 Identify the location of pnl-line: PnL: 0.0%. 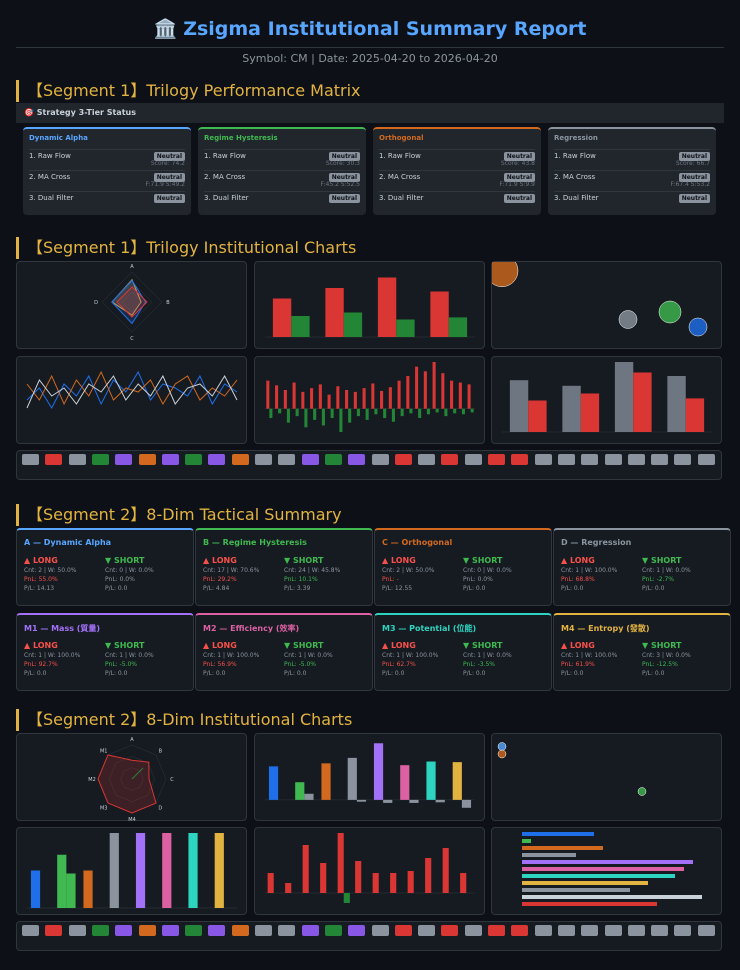
(478, 579).